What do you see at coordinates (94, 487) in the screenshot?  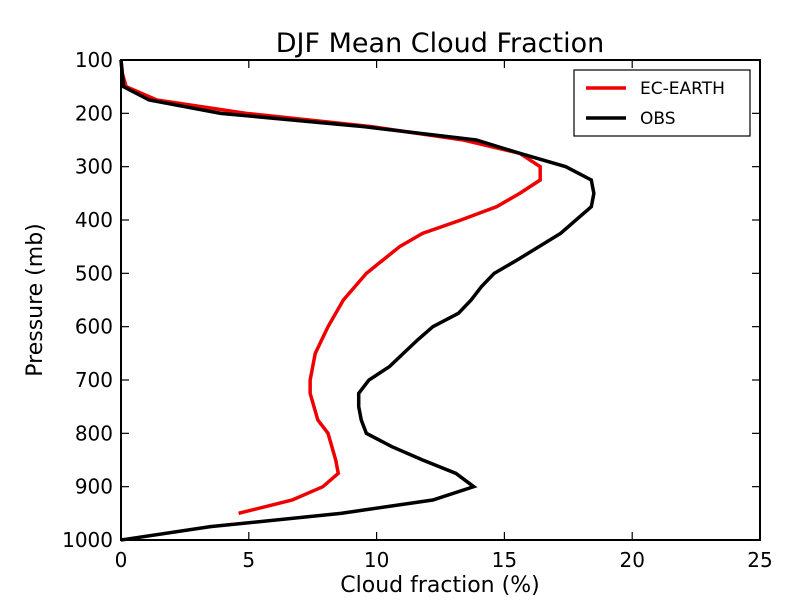 I see `y-tick-label: 900` at bounding box center [94, 487].